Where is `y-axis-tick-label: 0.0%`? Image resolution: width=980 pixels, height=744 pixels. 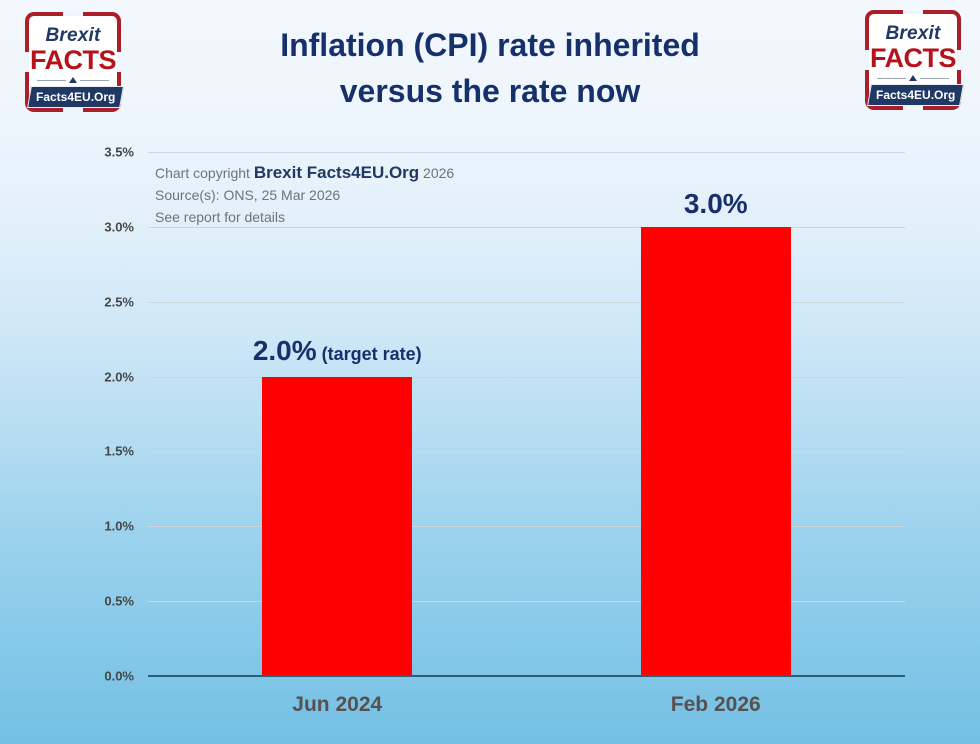
y-axis-tick-label: 0.0% is located at coordinates (119, 676).